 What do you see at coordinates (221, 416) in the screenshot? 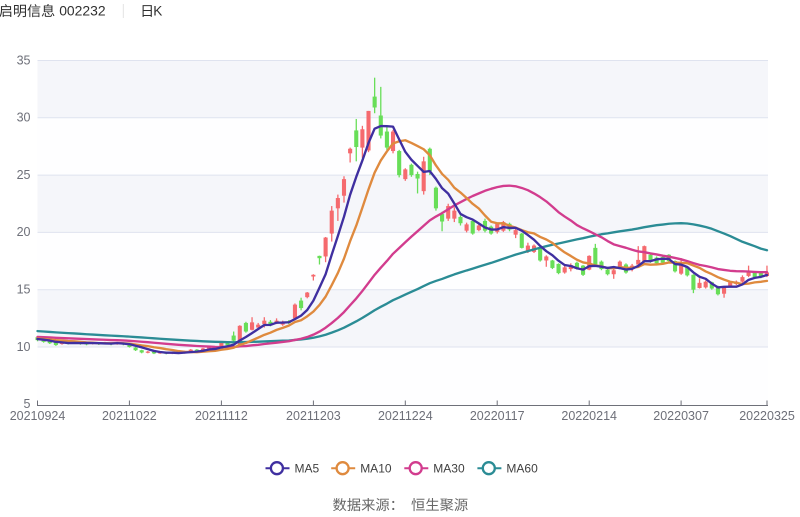
I see `svg-text: 20211112` at bounding box center [221, 416].